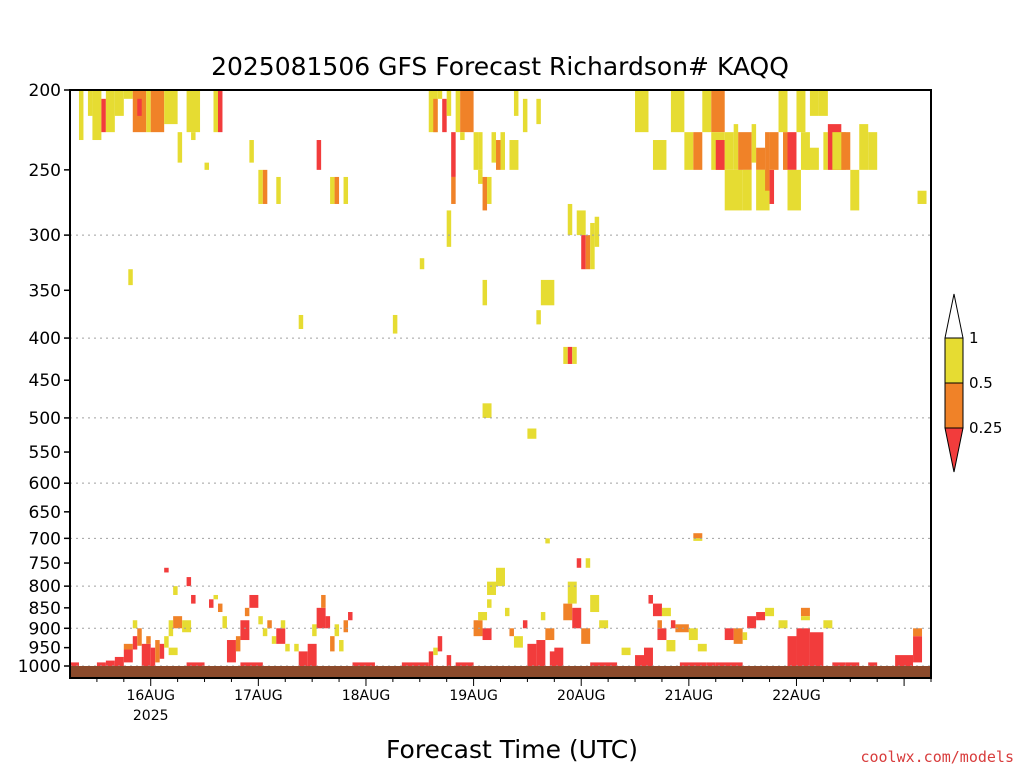 This screenshot has width=1024, height=768. What do you see at coordinates (514, 701) in the screenshot?
I see `x-axis: 16AUG 2025 17AUG 18AUG 19AUG 20AUG 21AUG 22AUG` at bounding box center [514, 701].